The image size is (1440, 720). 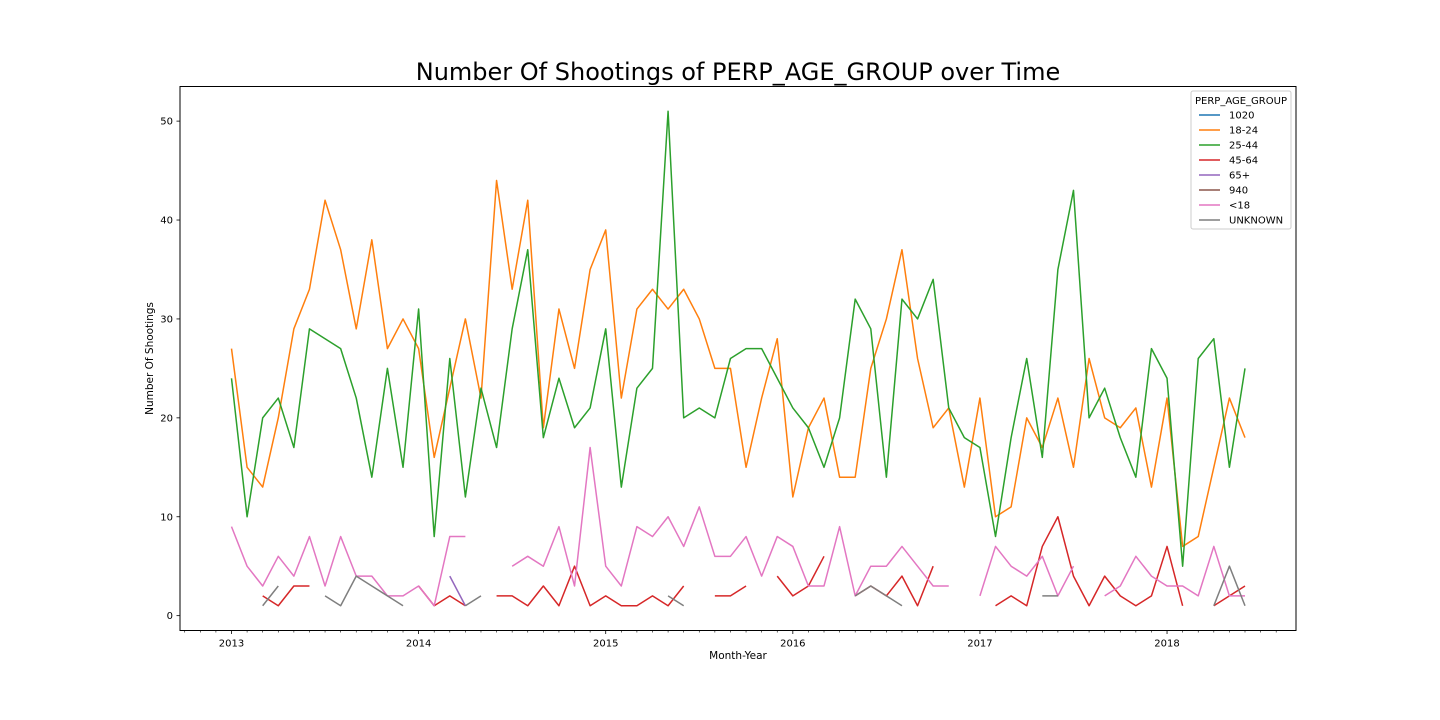 I want to click on x-tick-label: 2017, so click(x=979, y=644).